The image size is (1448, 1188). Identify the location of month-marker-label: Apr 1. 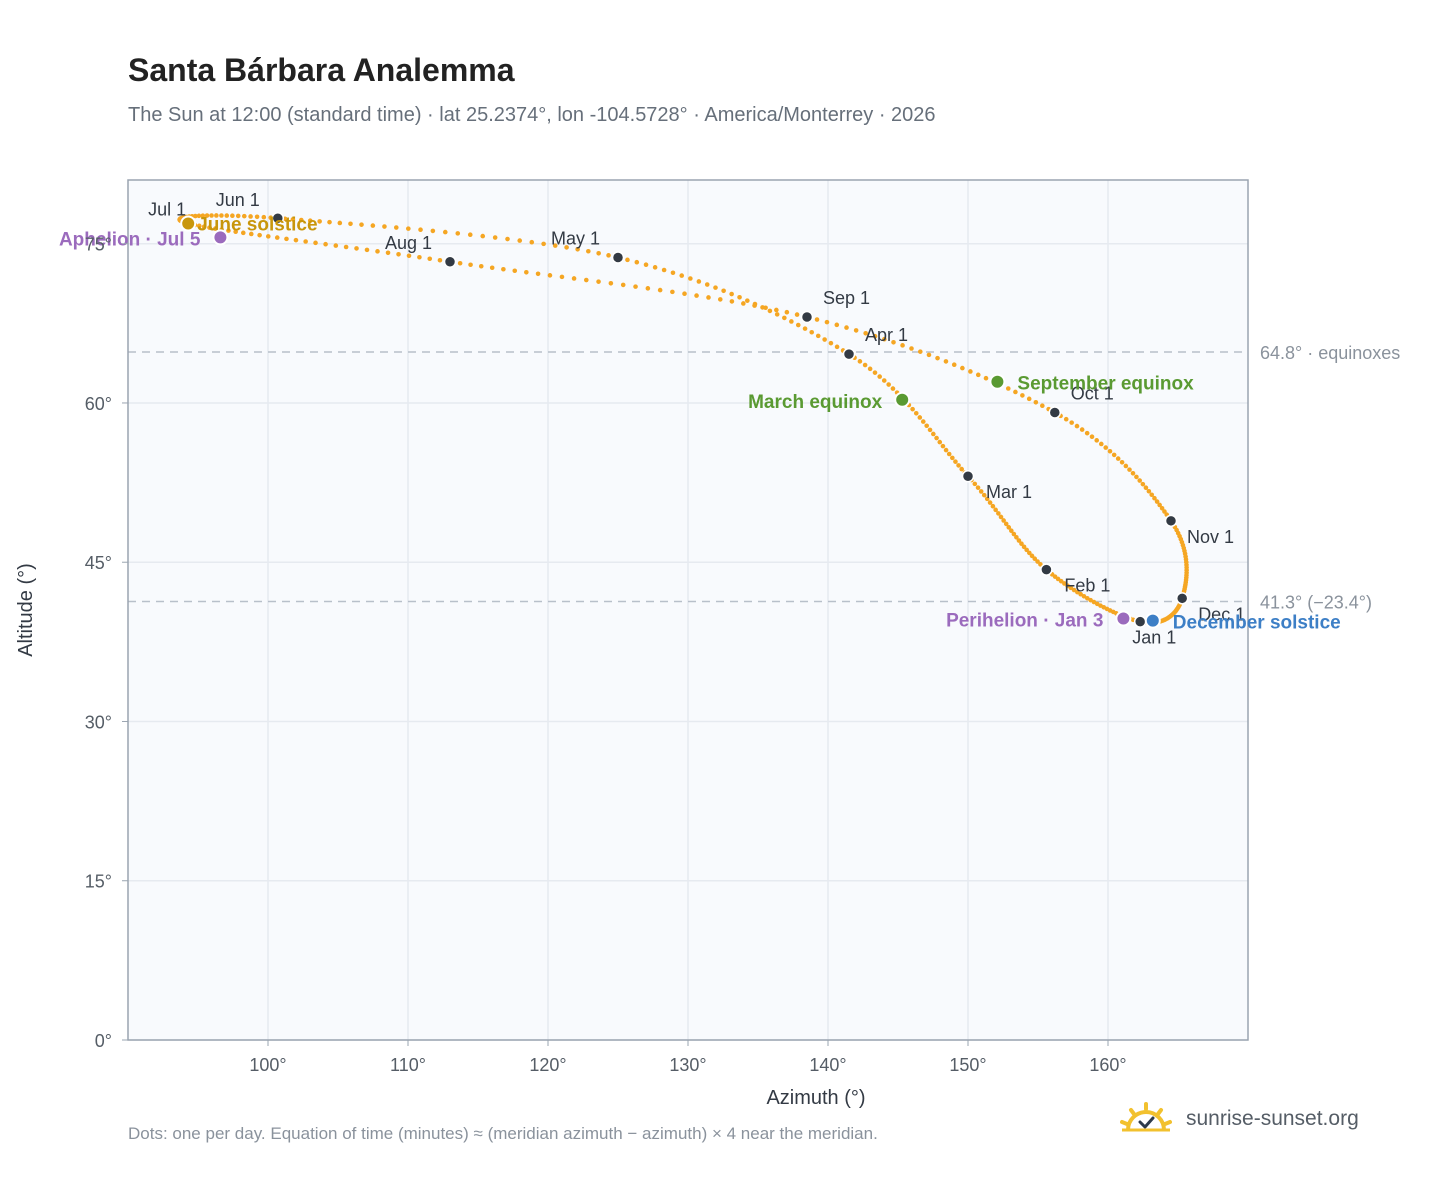
(886, 335).